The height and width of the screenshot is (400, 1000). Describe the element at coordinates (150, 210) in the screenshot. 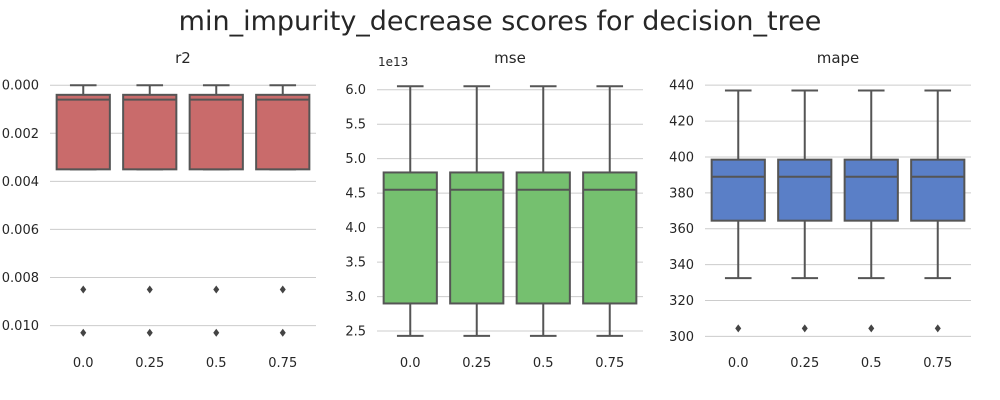

I see `box-r2-0.25` at that location.